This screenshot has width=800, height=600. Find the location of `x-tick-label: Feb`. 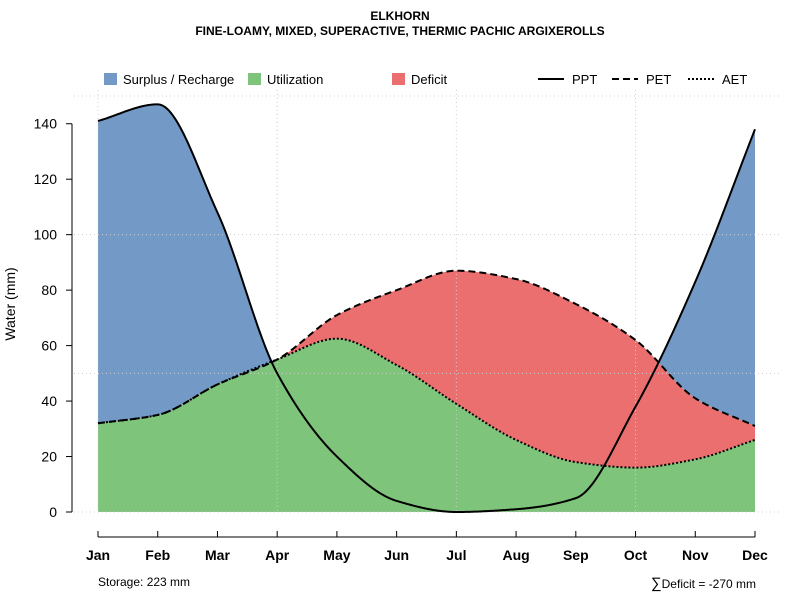

x-tick-label: Feb is located at coordinates (157, 555).